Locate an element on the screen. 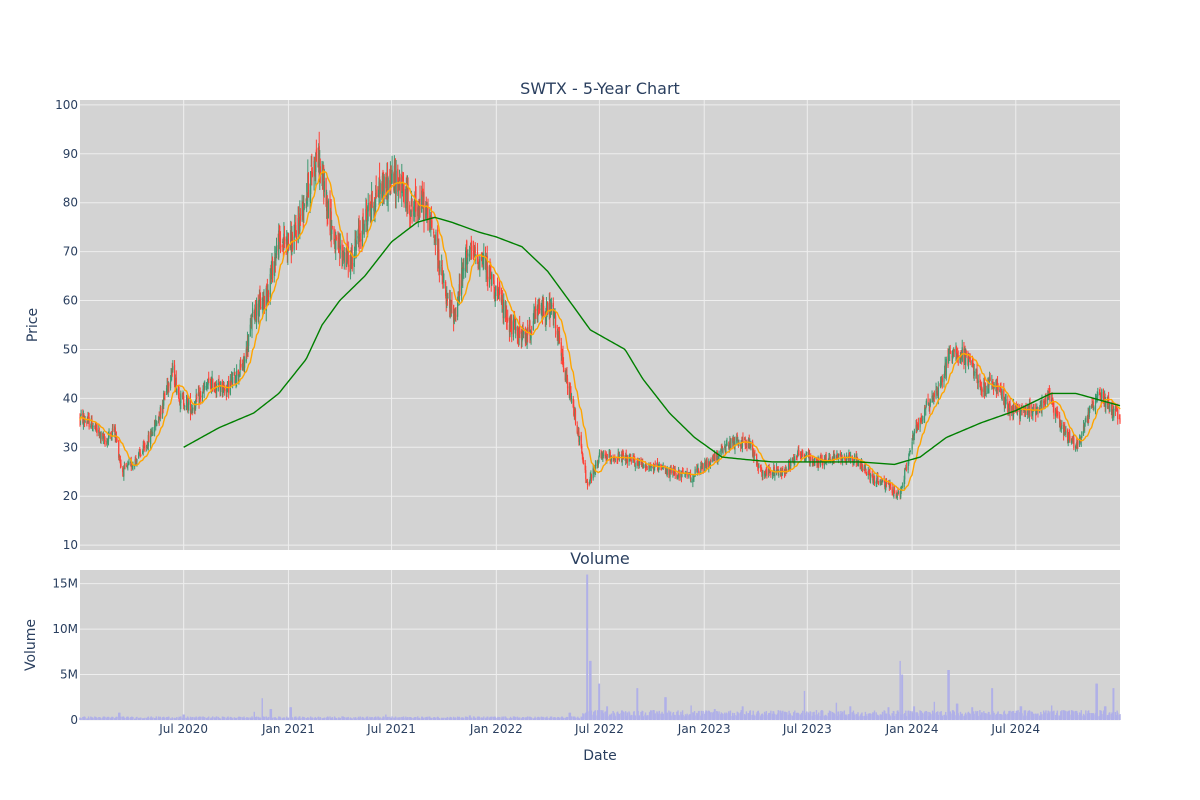  price-tick-label: 70 is located at coordinates (70, 252).